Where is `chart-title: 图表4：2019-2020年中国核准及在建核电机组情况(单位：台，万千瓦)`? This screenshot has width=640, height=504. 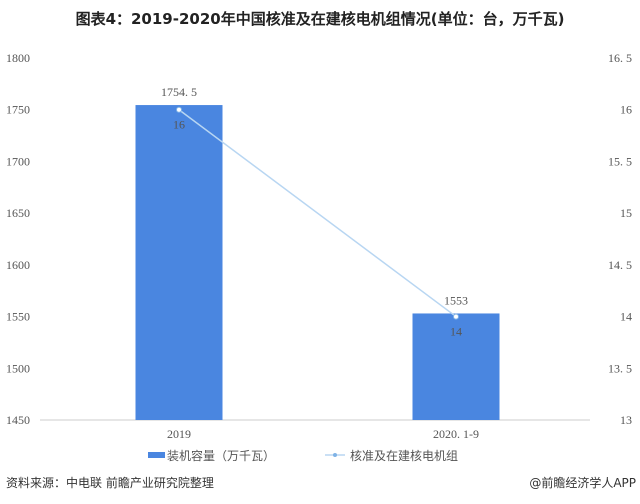
chart-title: 图表4：2019-2020年中国核准及在建核电机组情况(单位：台，万千瓦) is located at coordinates (320, 19).